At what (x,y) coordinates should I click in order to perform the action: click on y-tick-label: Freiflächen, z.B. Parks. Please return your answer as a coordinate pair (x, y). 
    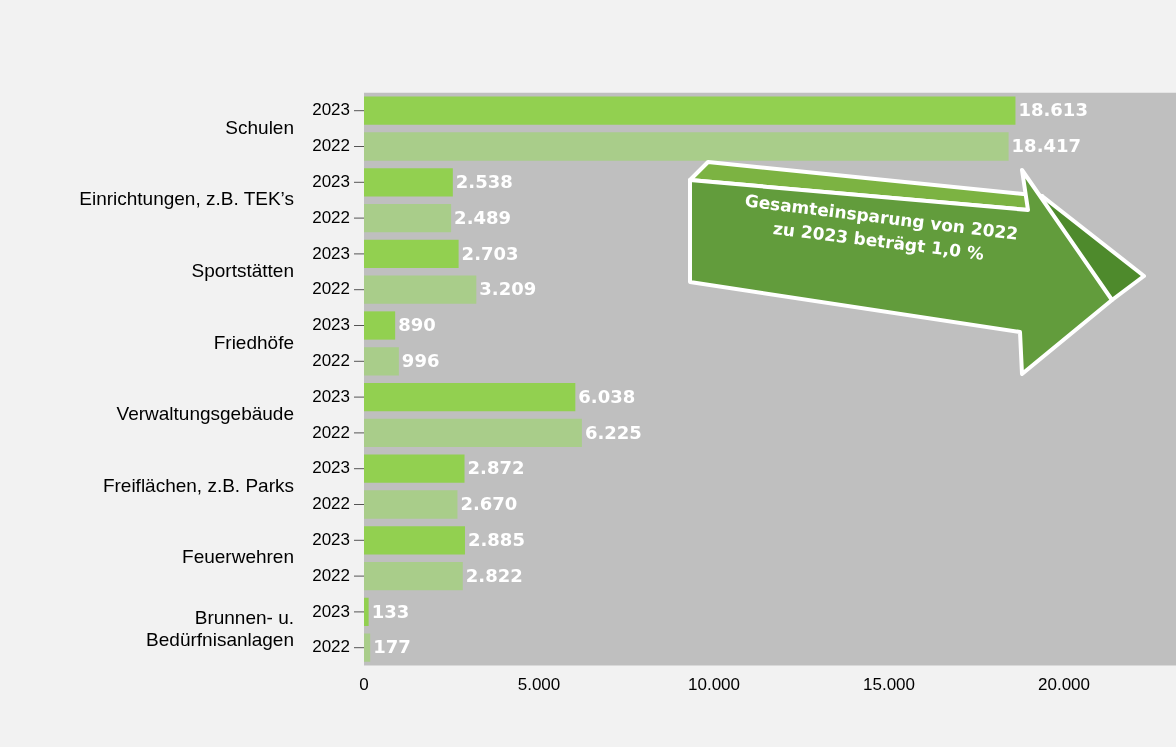
    Looking at the image, I should click on (198, 485).